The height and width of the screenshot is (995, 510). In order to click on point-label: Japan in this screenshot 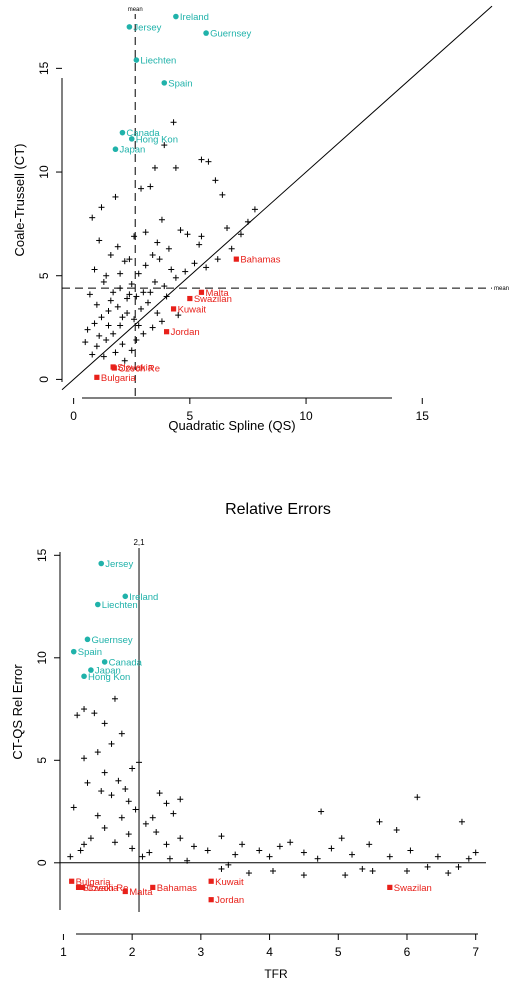, I will do `click(108, 671)`.